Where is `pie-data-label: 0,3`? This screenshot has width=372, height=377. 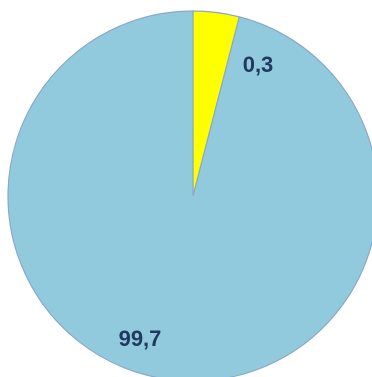
pie-data-label: 0,3 is located at coordinates (258, 64).